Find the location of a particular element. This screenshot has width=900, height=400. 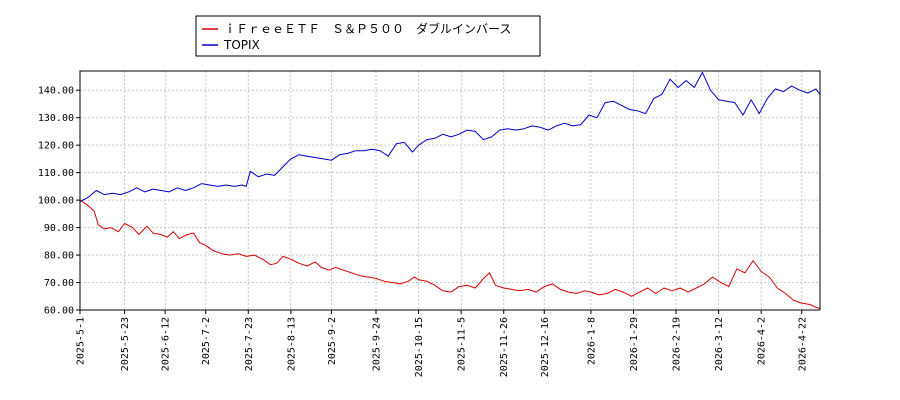

x-tick-label: 2025-12-16 is located at coordinates (545, 347).